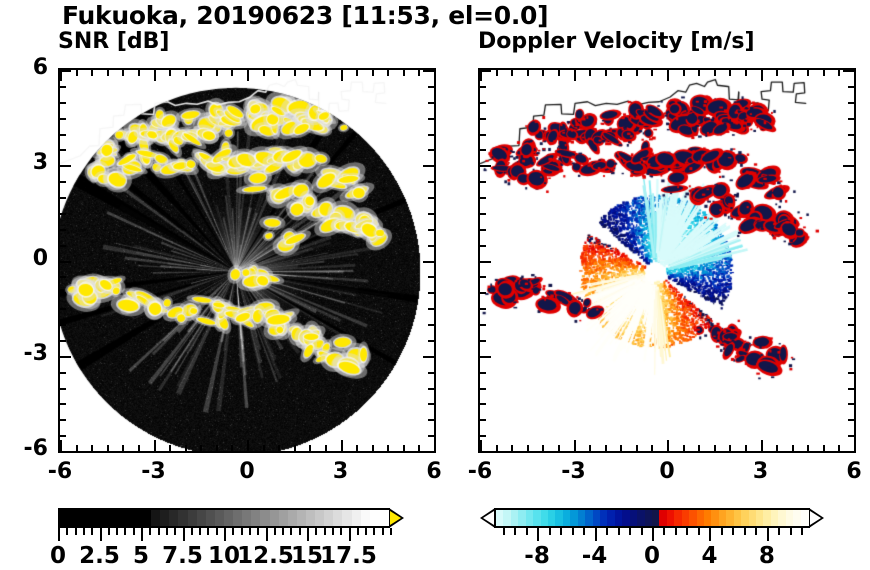 The image size is (870, 570). I want to click on colorbar-tick-label: -4, so click(594, 556).